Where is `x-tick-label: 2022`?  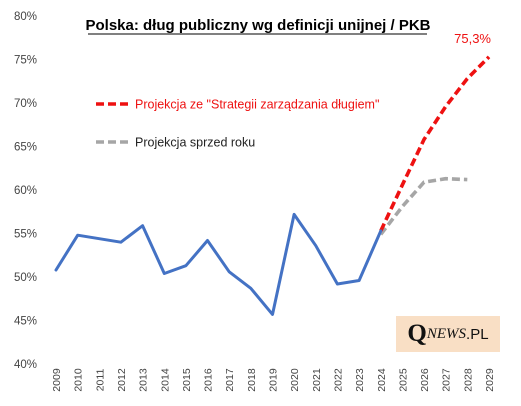 x-tick-label: 2022 is located at coordinates (338, 380).